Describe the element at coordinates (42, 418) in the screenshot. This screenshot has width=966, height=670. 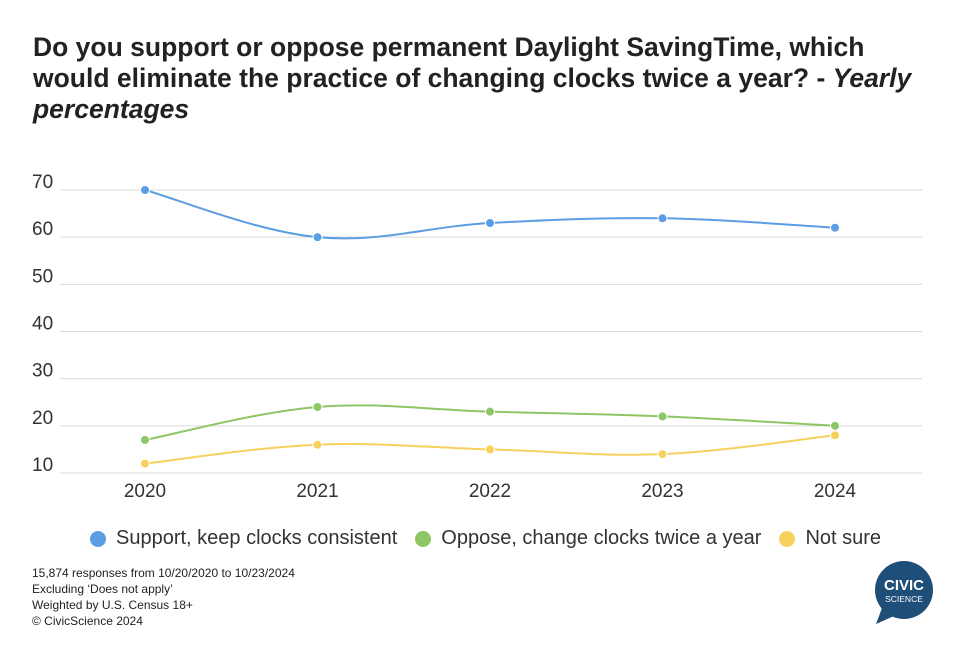
I see `y-tick-label: 20` at that location.